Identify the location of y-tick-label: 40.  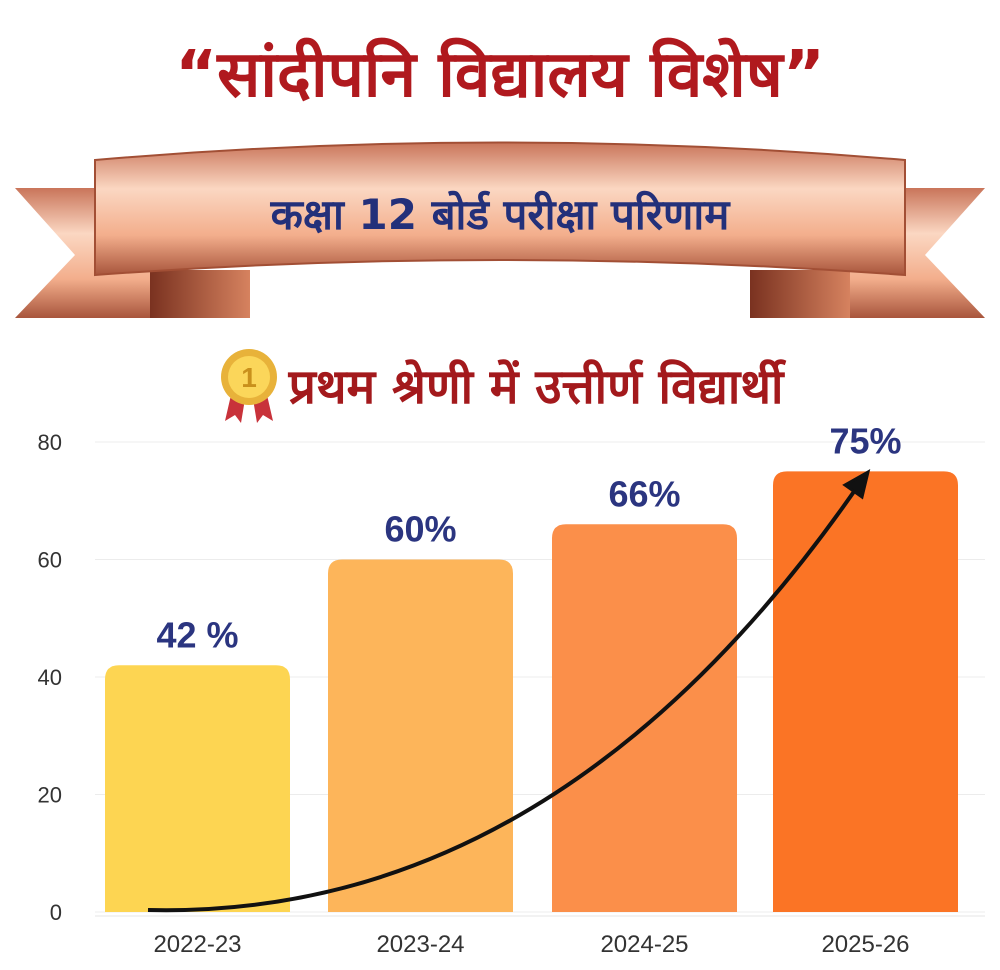
(50, 677).